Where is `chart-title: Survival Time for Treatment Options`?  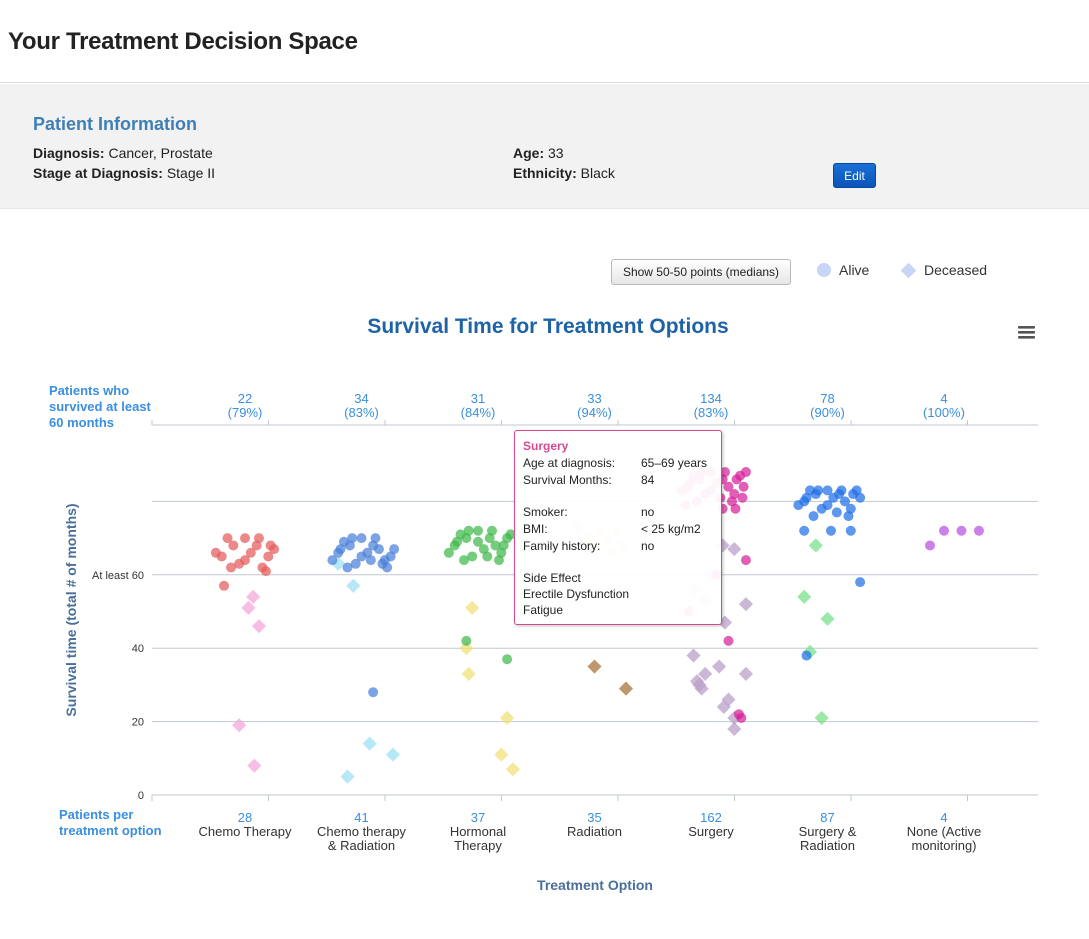 chart-title: Survival Time for Treatment Options is located at coordinates (547, 326).